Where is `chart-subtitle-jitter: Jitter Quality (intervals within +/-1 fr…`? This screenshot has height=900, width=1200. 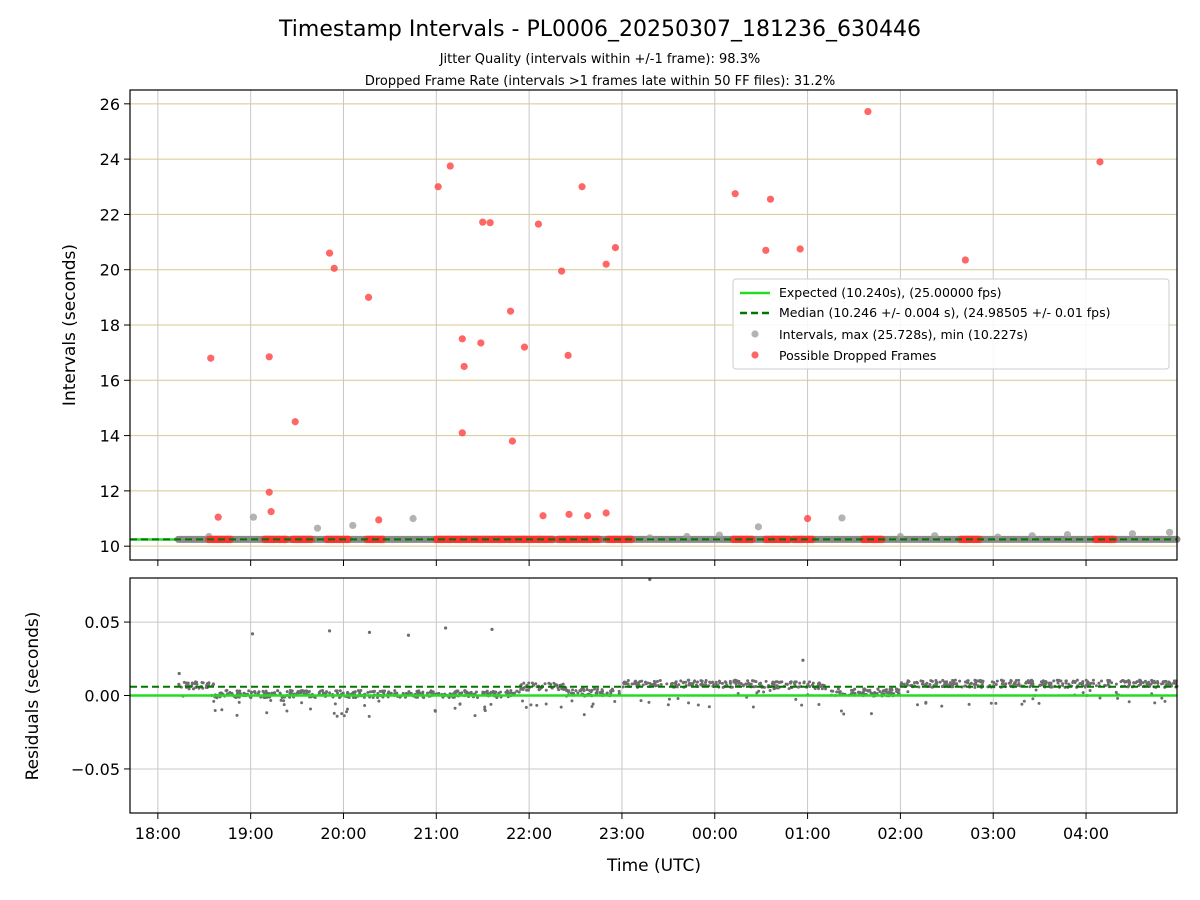 chart-subtitle-jitter: Jitter Quality (intervals within +/-1 fr… is located at coordinates (600, 59).